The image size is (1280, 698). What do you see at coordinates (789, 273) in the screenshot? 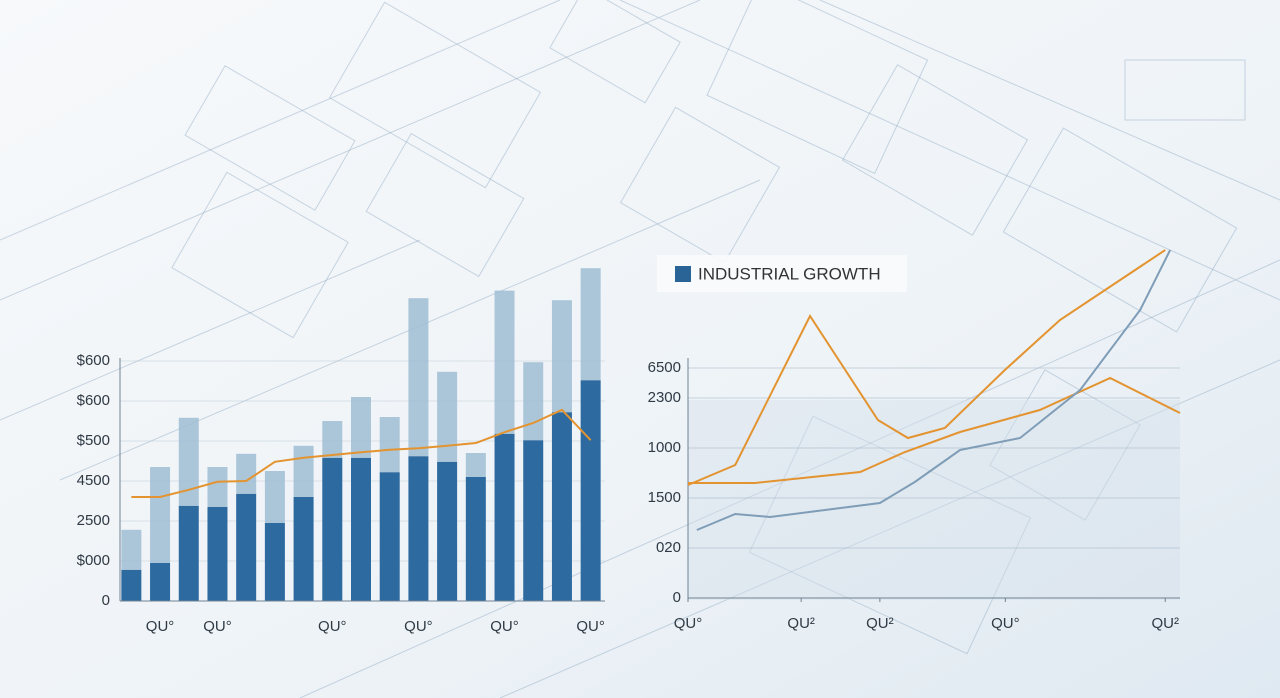
I see `legend-label: INDUSTRIAL GROWTH` at bounding box center [789, 273].